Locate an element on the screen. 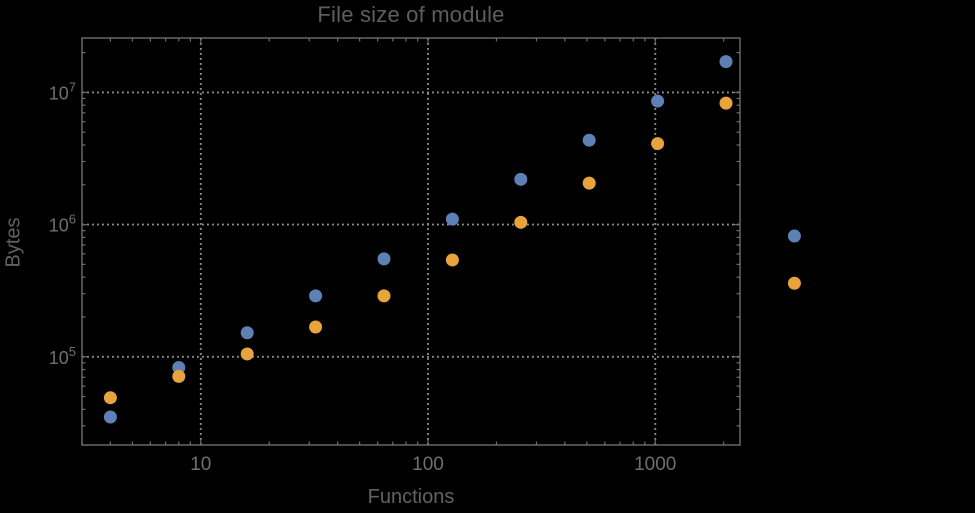 The image size is (975, 513). chart-title: File size of module is located at coordinates (411, 14).